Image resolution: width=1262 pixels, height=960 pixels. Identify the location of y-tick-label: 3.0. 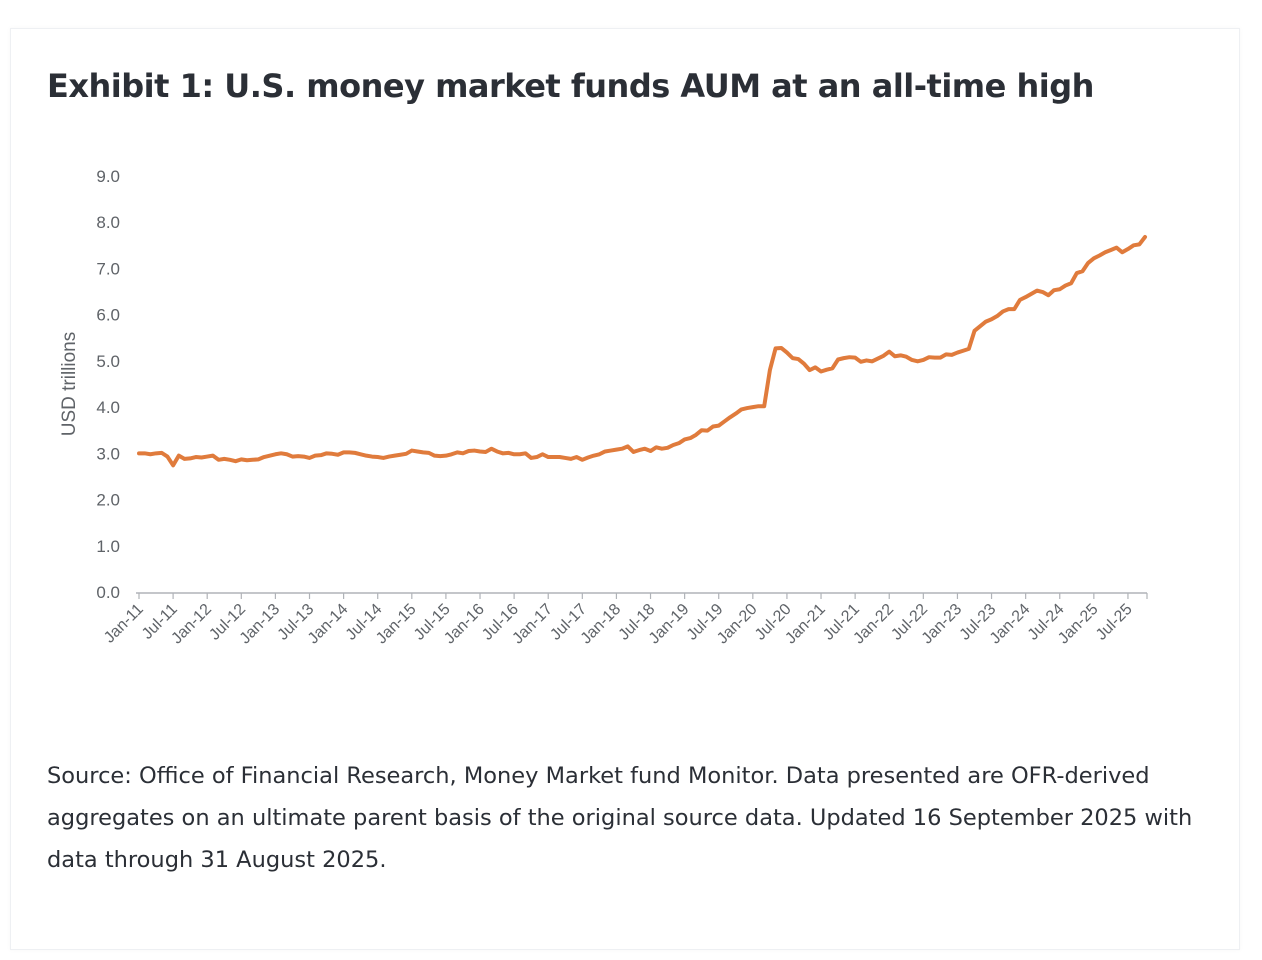
(108, 453).